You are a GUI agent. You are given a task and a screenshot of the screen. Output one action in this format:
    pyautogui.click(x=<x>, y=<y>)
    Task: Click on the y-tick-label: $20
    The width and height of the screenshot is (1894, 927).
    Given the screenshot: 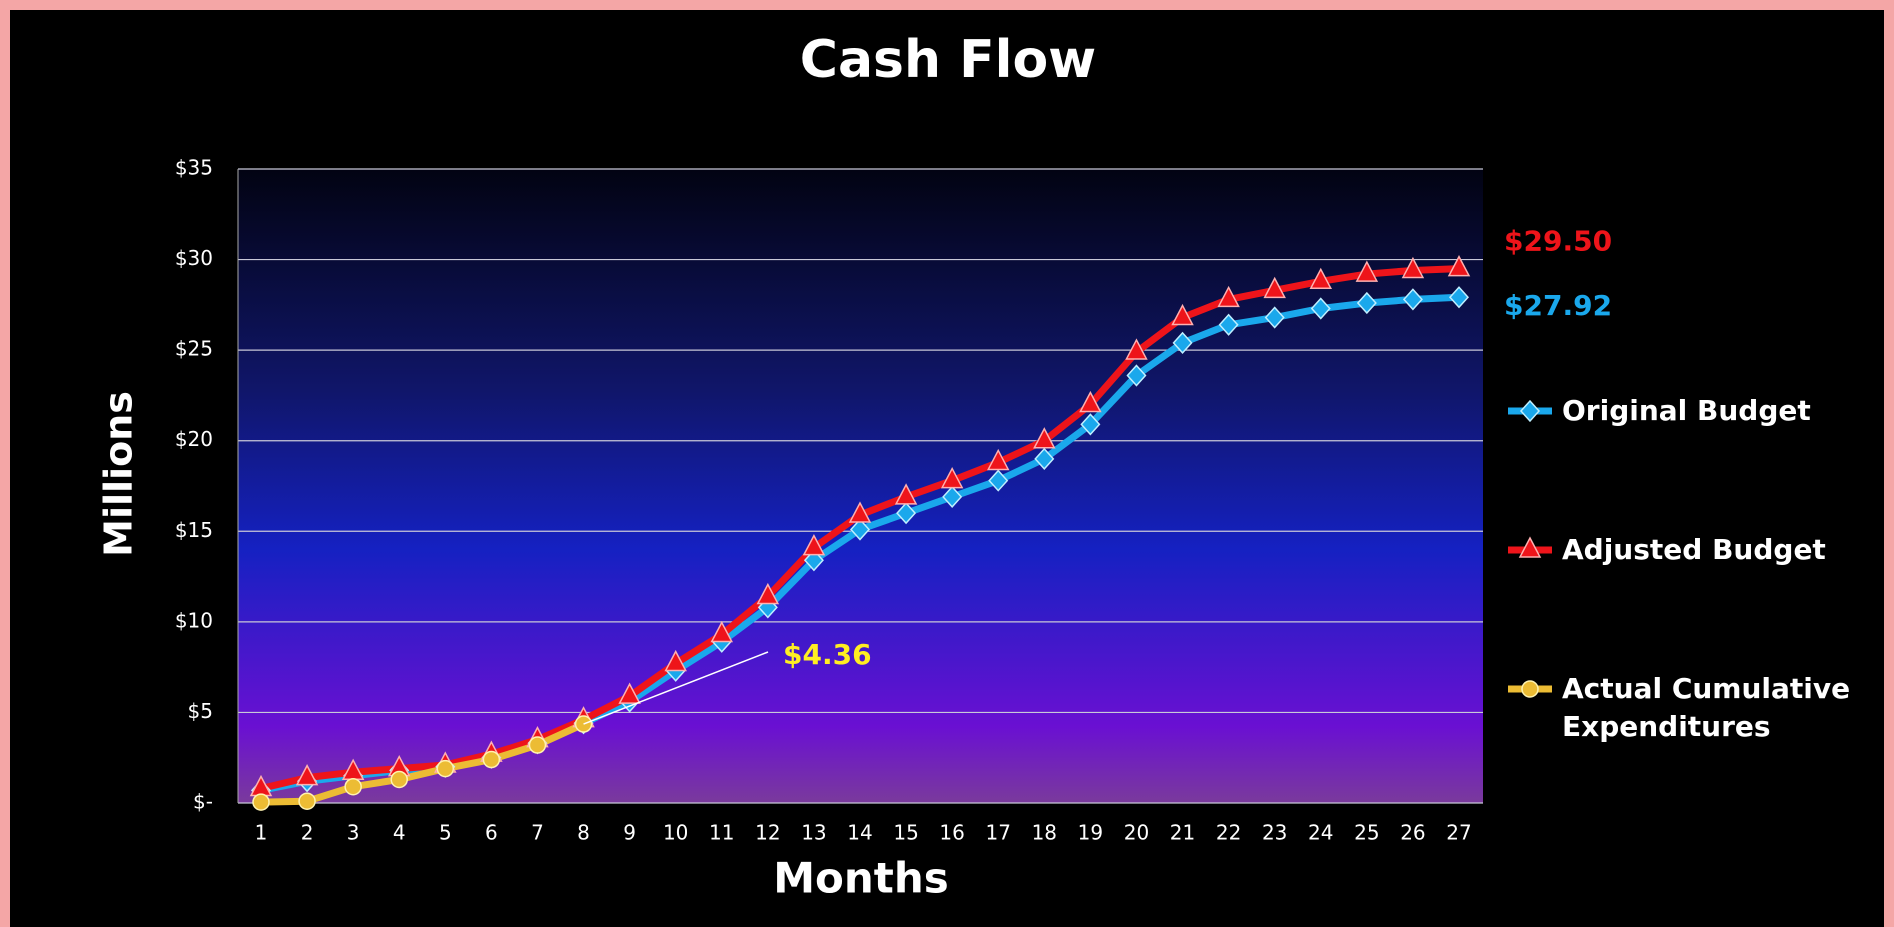 What is the action you would take?
    pyautogui.click(x=194, y=439)
    